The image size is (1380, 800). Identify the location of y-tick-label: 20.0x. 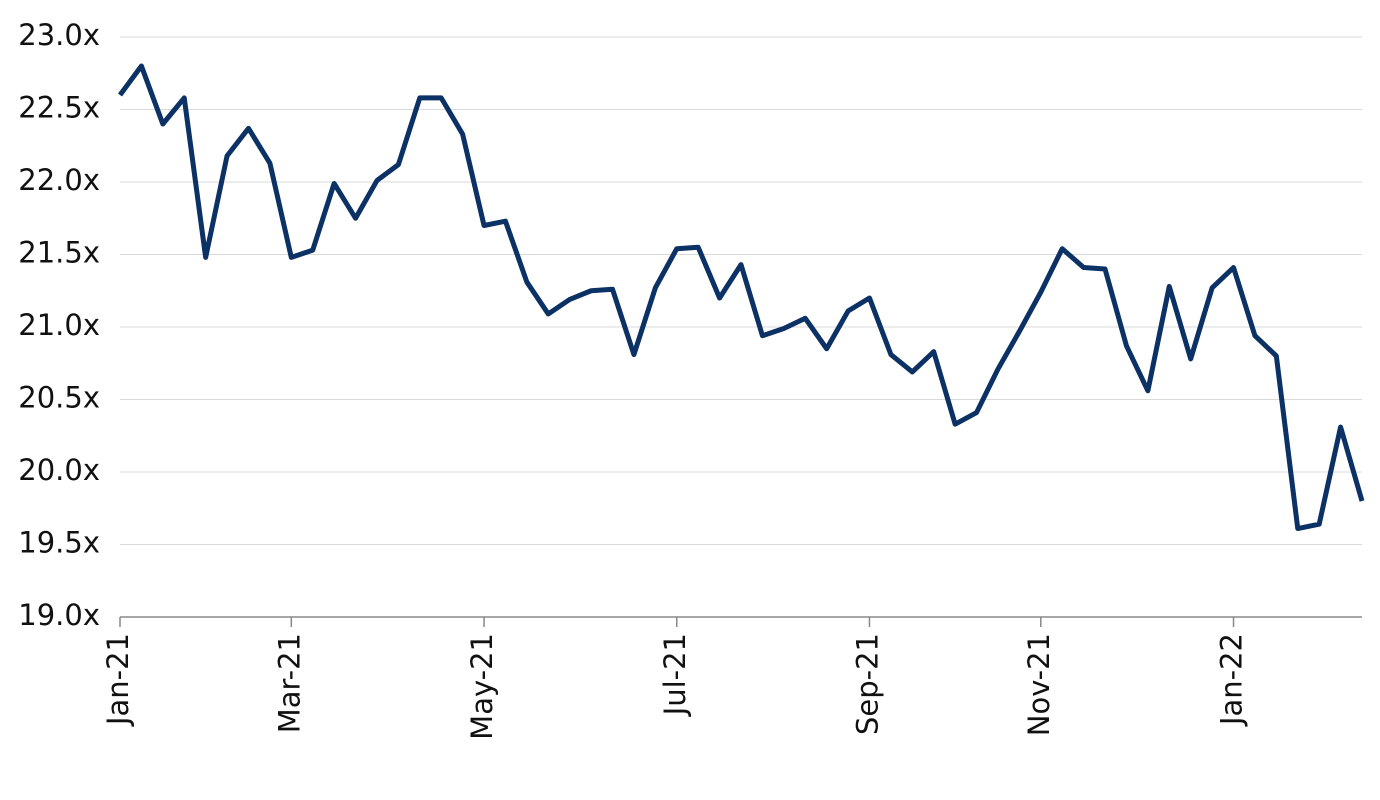
(59, 470).